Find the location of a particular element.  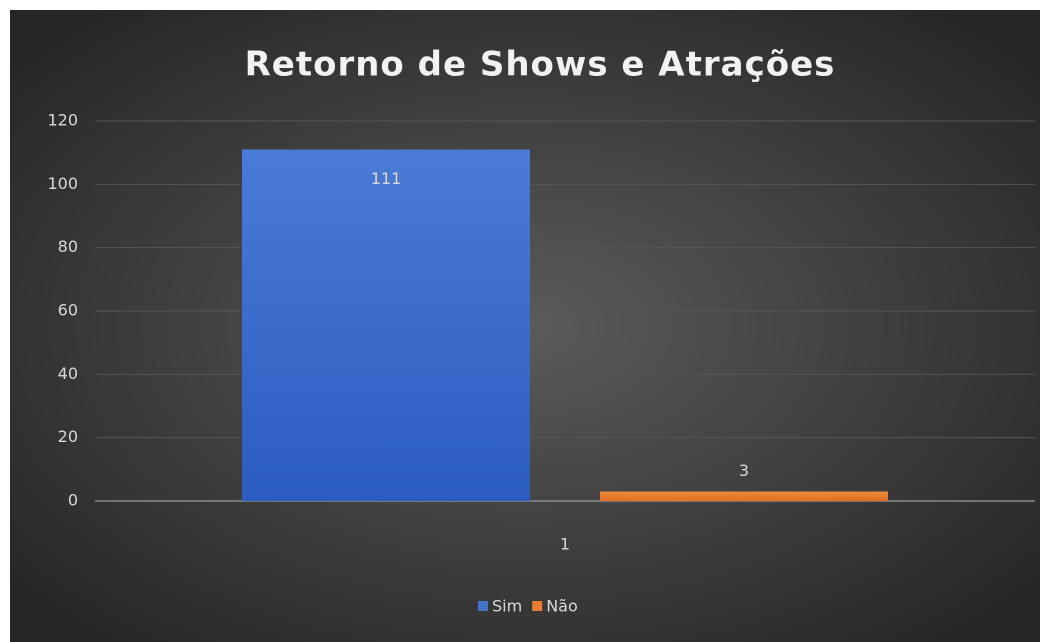

y-tick-label: 0 is located at coordinates (73, 500).